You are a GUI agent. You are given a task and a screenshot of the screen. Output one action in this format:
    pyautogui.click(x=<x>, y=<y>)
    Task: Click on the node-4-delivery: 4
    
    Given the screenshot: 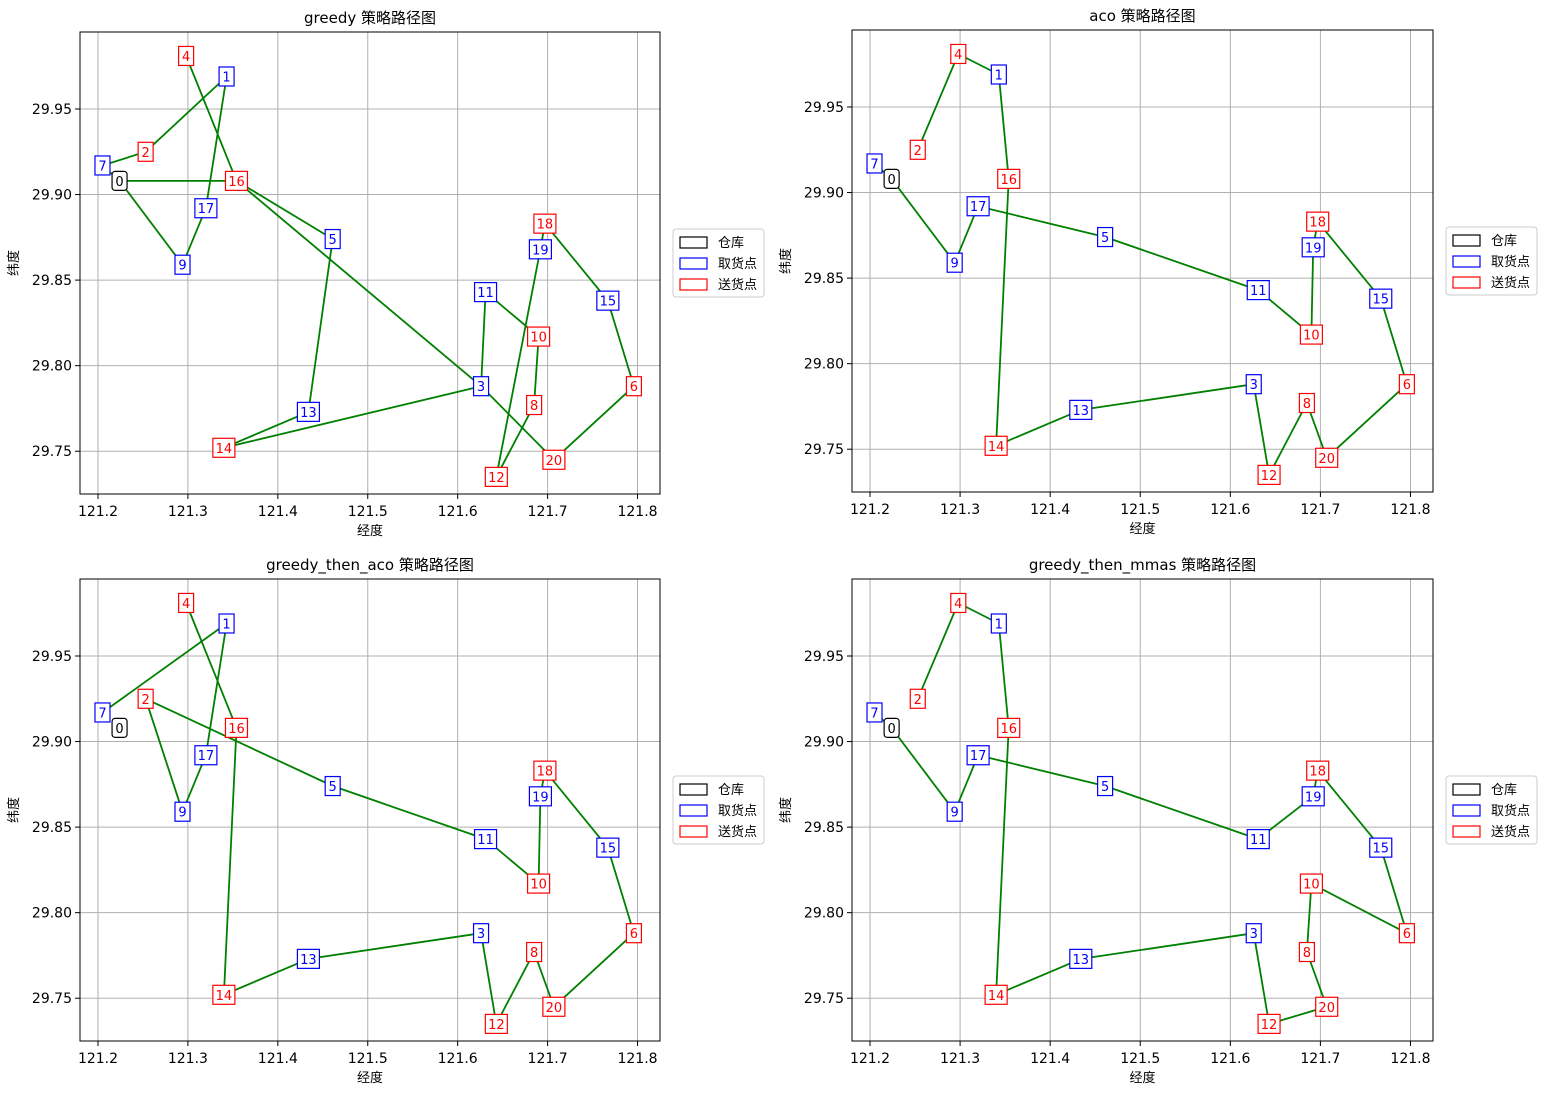 What is the action you would take?
    pyautogui.click(x=186, y=603)
    